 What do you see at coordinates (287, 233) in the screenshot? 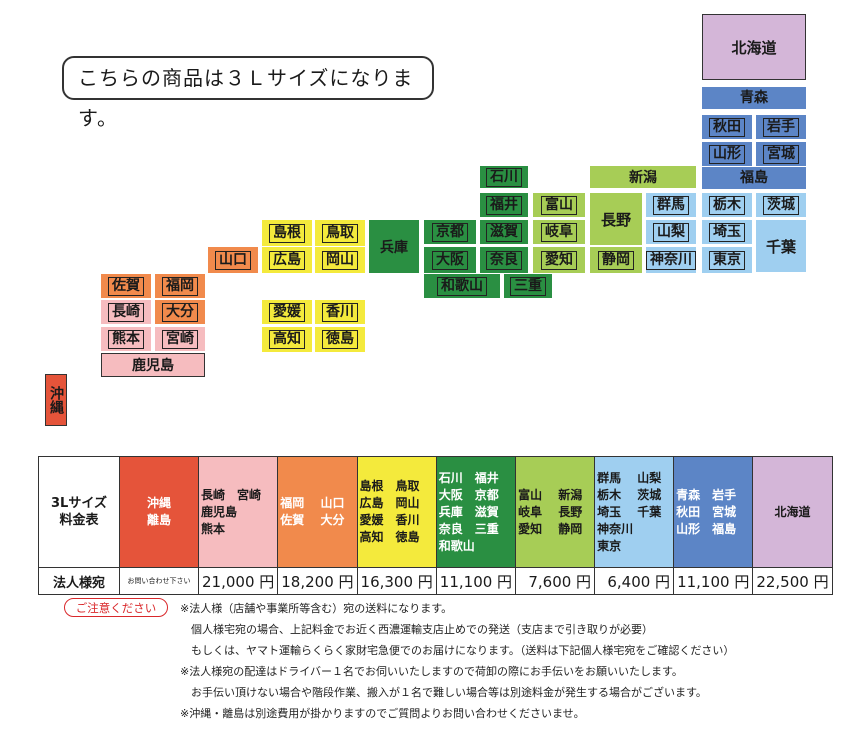
I see `pref-shimane: 島根` at bounding box center [287, 233].